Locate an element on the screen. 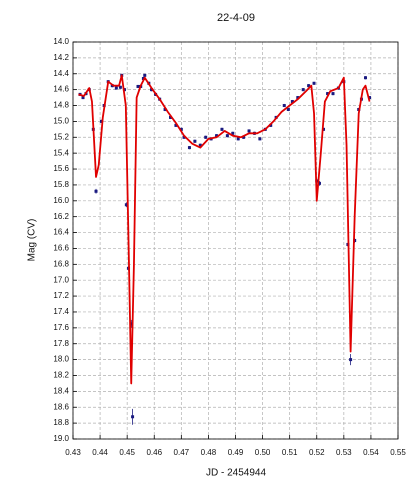  x-tick-label: 0.51 is located at coordinates (290, 452).